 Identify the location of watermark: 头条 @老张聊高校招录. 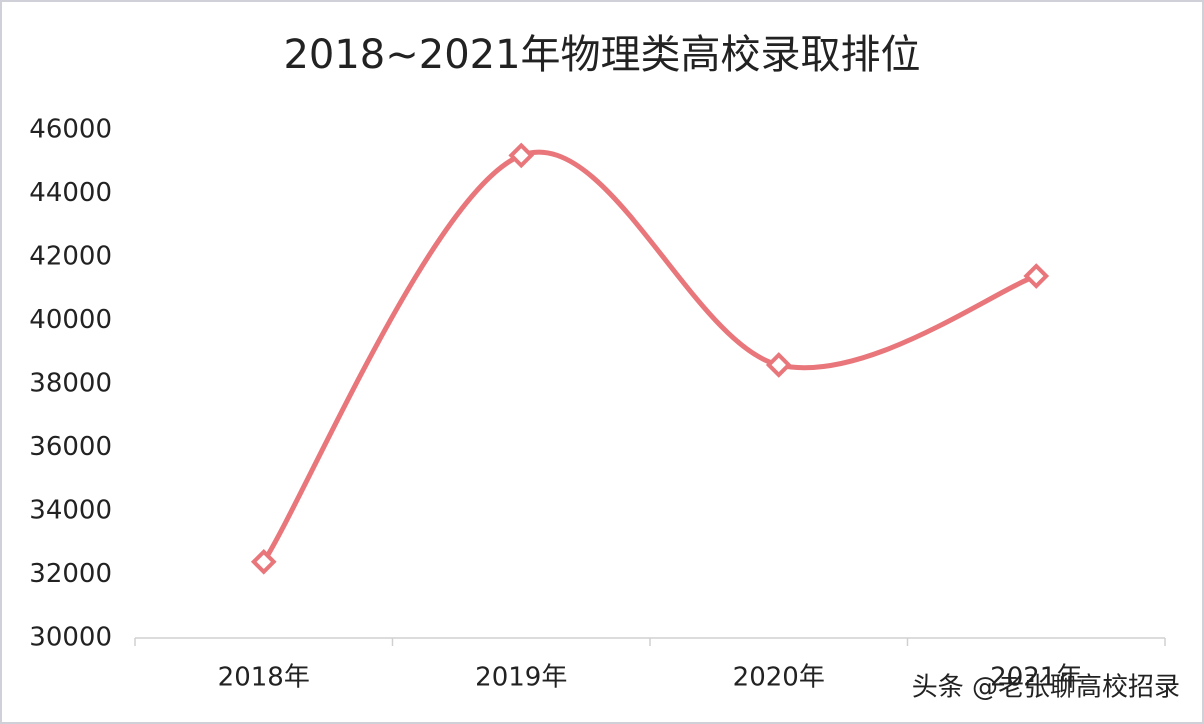
(1046, 688).